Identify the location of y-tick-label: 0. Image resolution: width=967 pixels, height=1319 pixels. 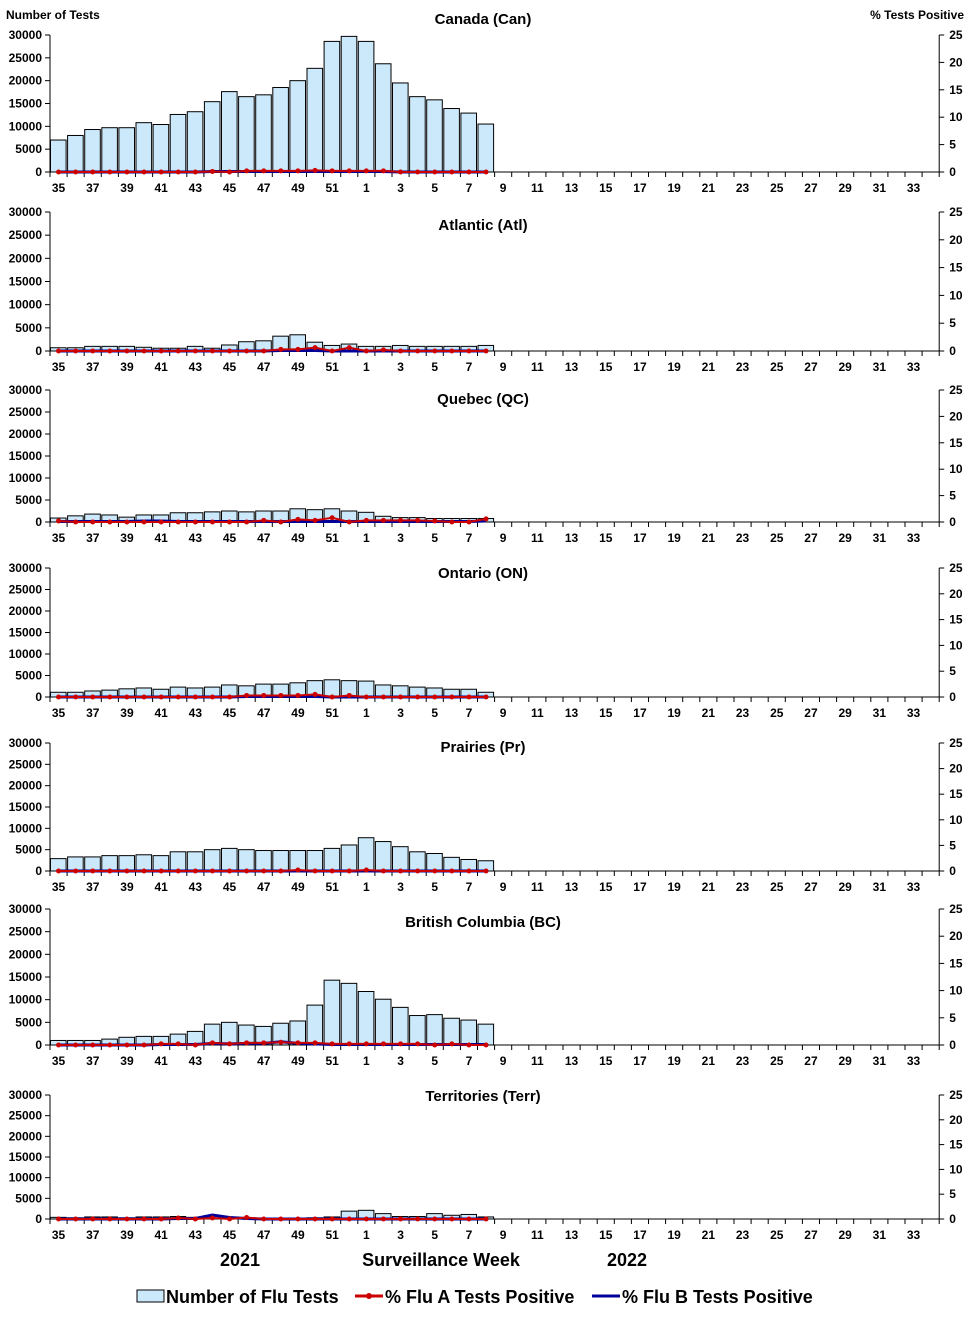
(38, 351).